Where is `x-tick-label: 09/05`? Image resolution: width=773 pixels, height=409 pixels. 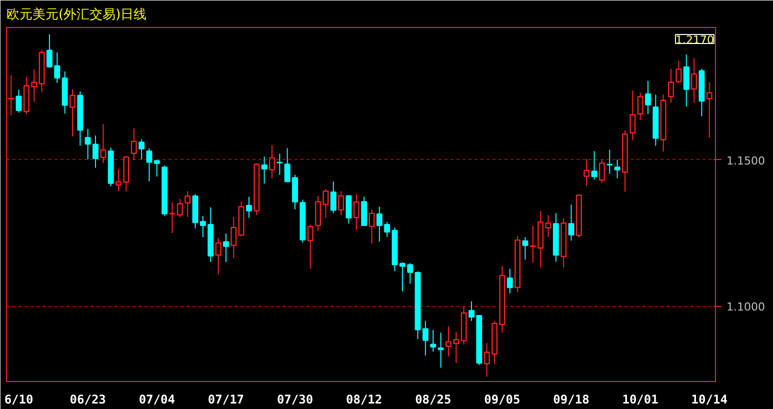
x-tick-label: 09/05 is located at coordinates (502, 399).